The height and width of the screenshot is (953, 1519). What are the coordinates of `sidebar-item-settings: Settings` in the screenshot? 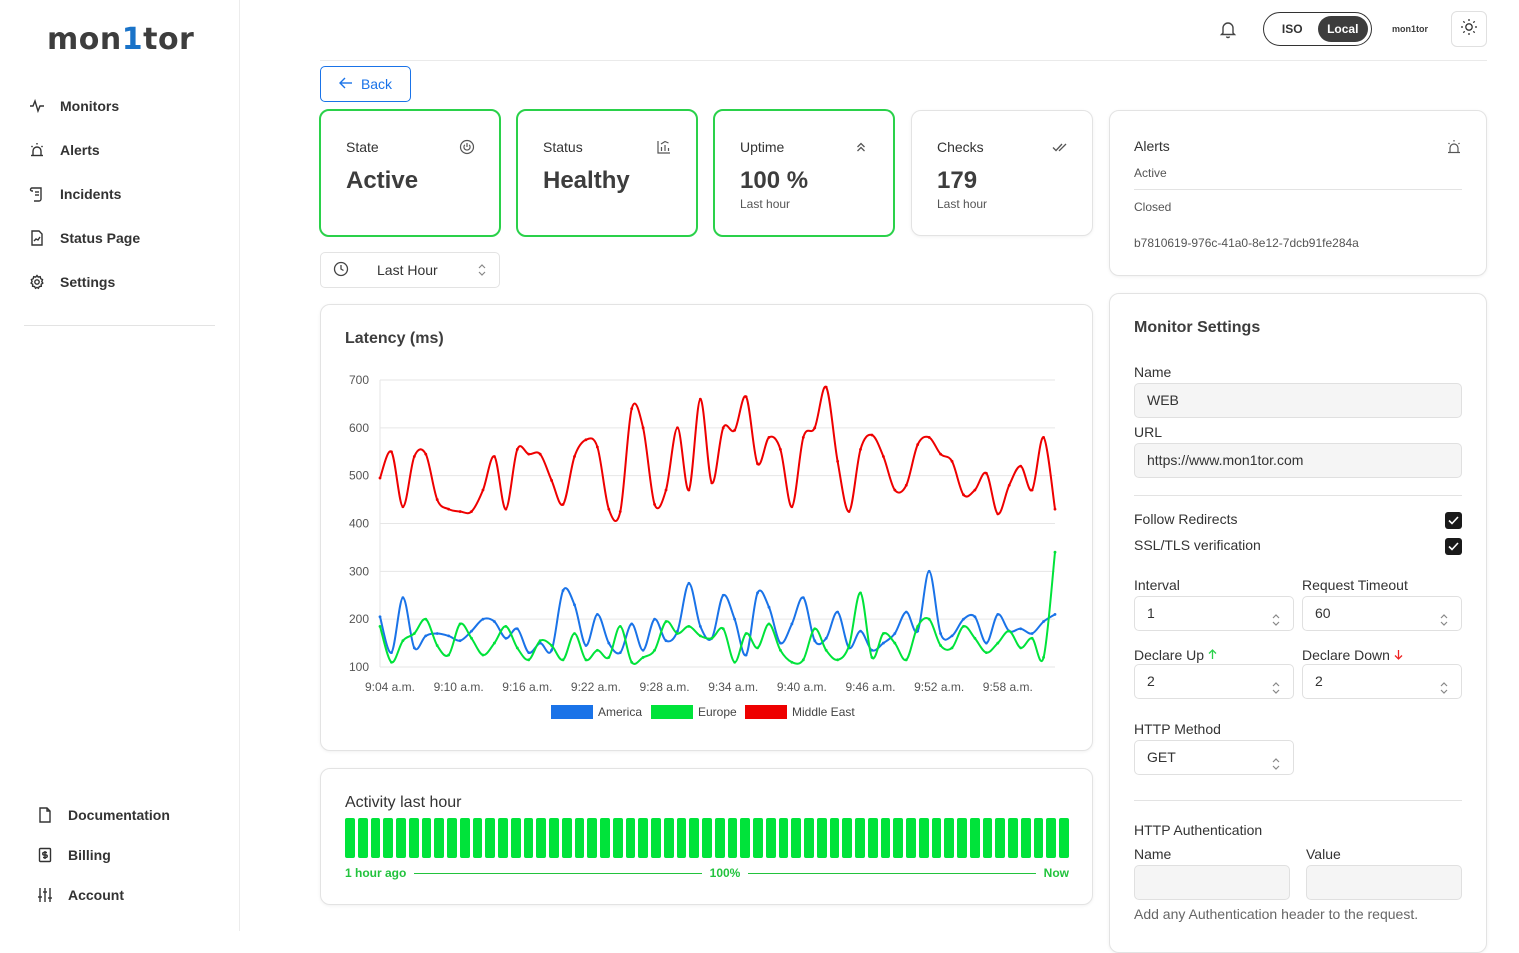 It's located at (120, 282).